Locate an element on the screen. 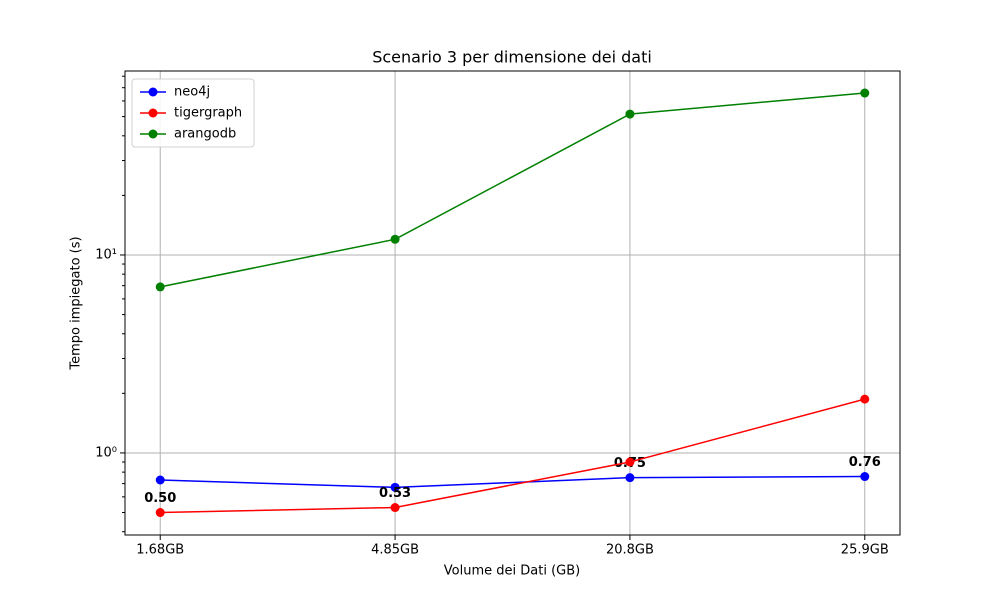 The image size is (1000, 600). legend-label: arangodb is located at coordinates (205, 134).